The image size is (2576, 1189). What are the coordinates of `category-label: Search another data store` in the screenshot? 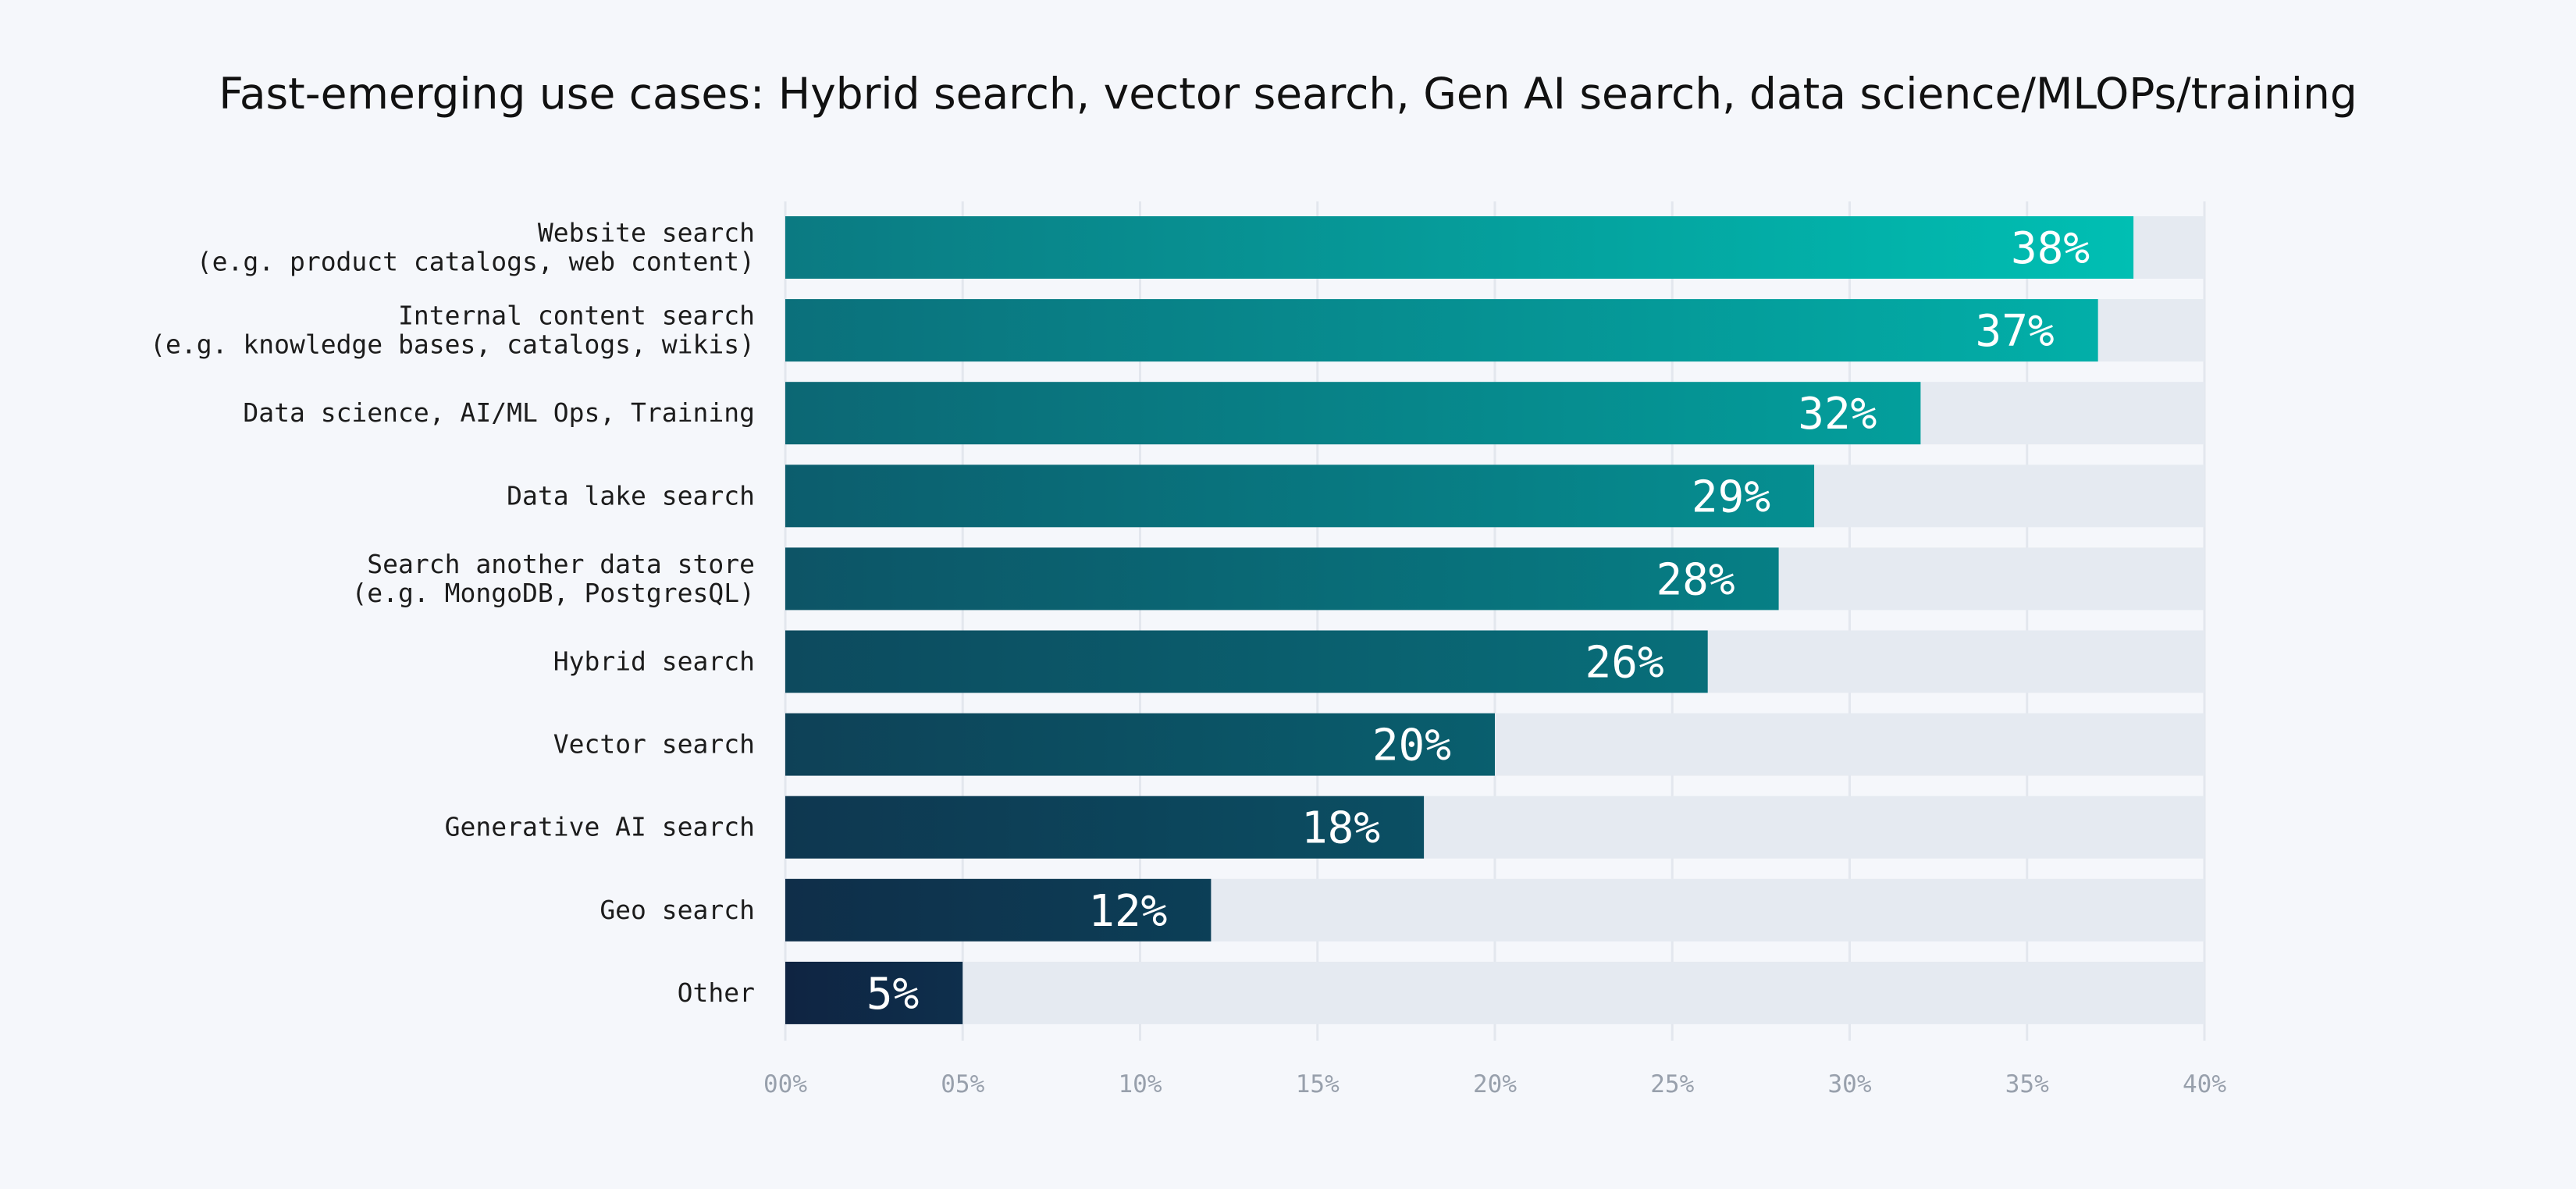 It's located at (561, 564).